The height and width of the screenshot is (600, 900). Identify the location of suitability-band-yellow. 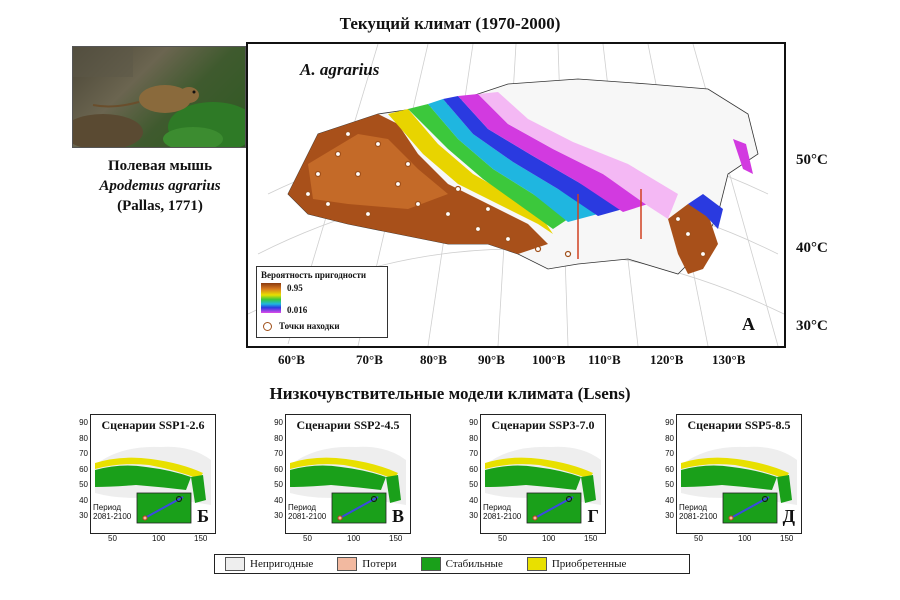
(470, 171).